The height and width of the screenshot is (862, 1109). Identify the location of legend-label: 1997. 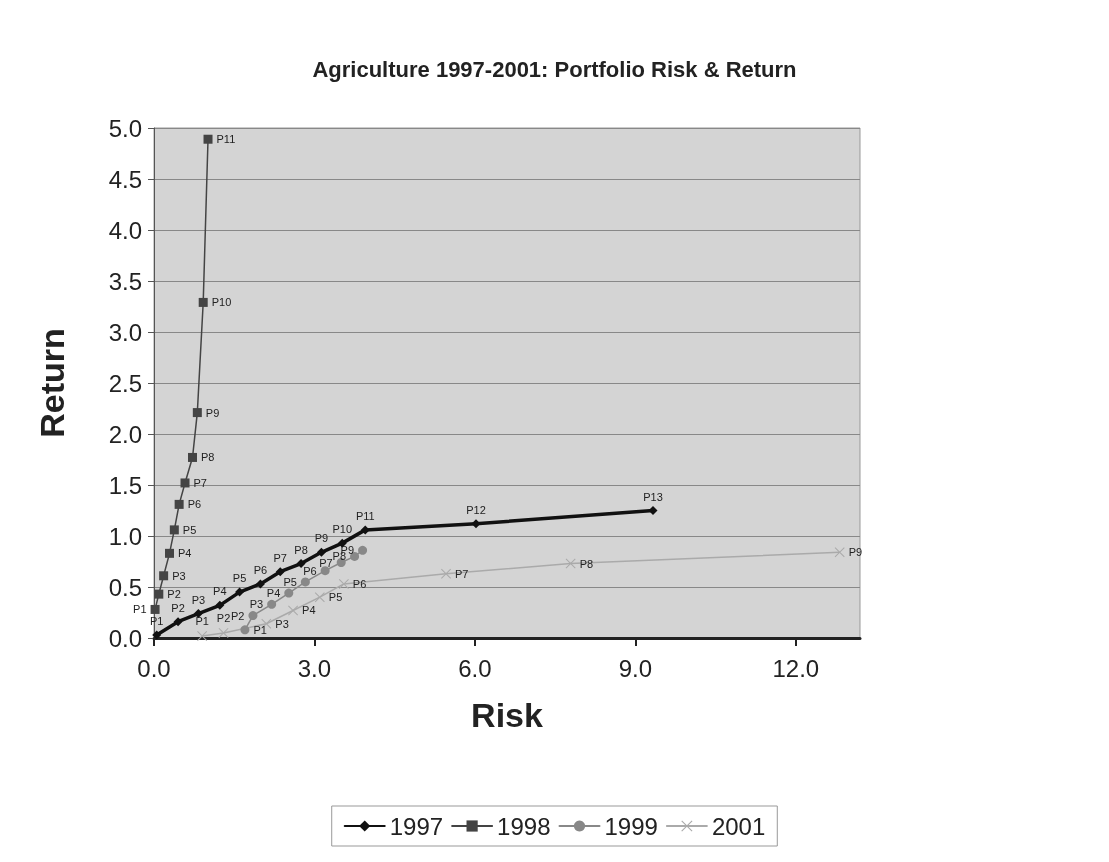
(416, 826).